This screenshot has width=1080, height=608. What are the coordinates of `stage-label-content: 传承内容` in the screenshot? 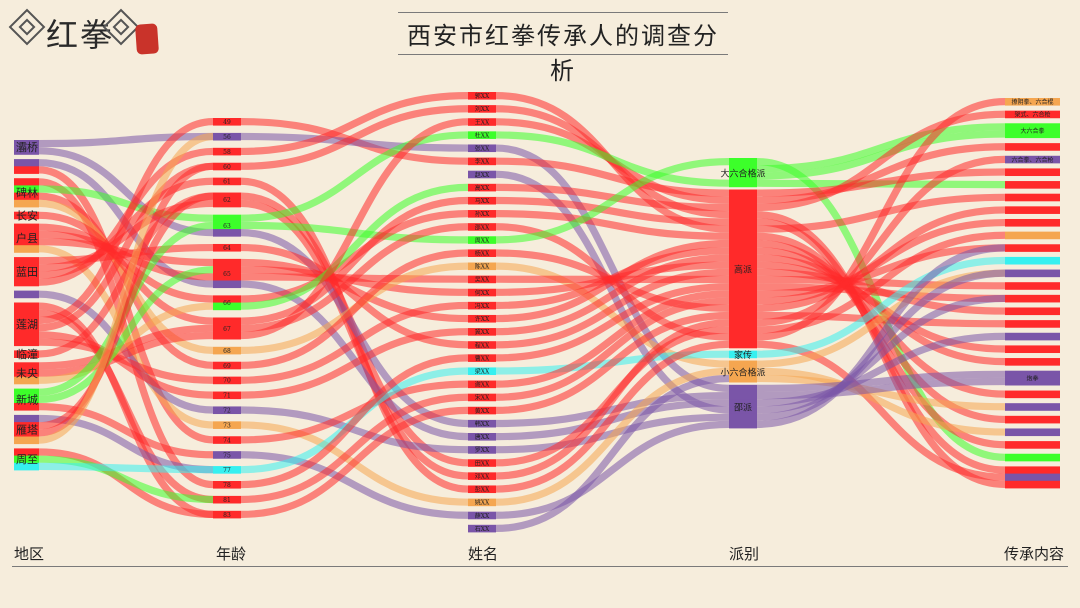 It's located at (1034, 554).